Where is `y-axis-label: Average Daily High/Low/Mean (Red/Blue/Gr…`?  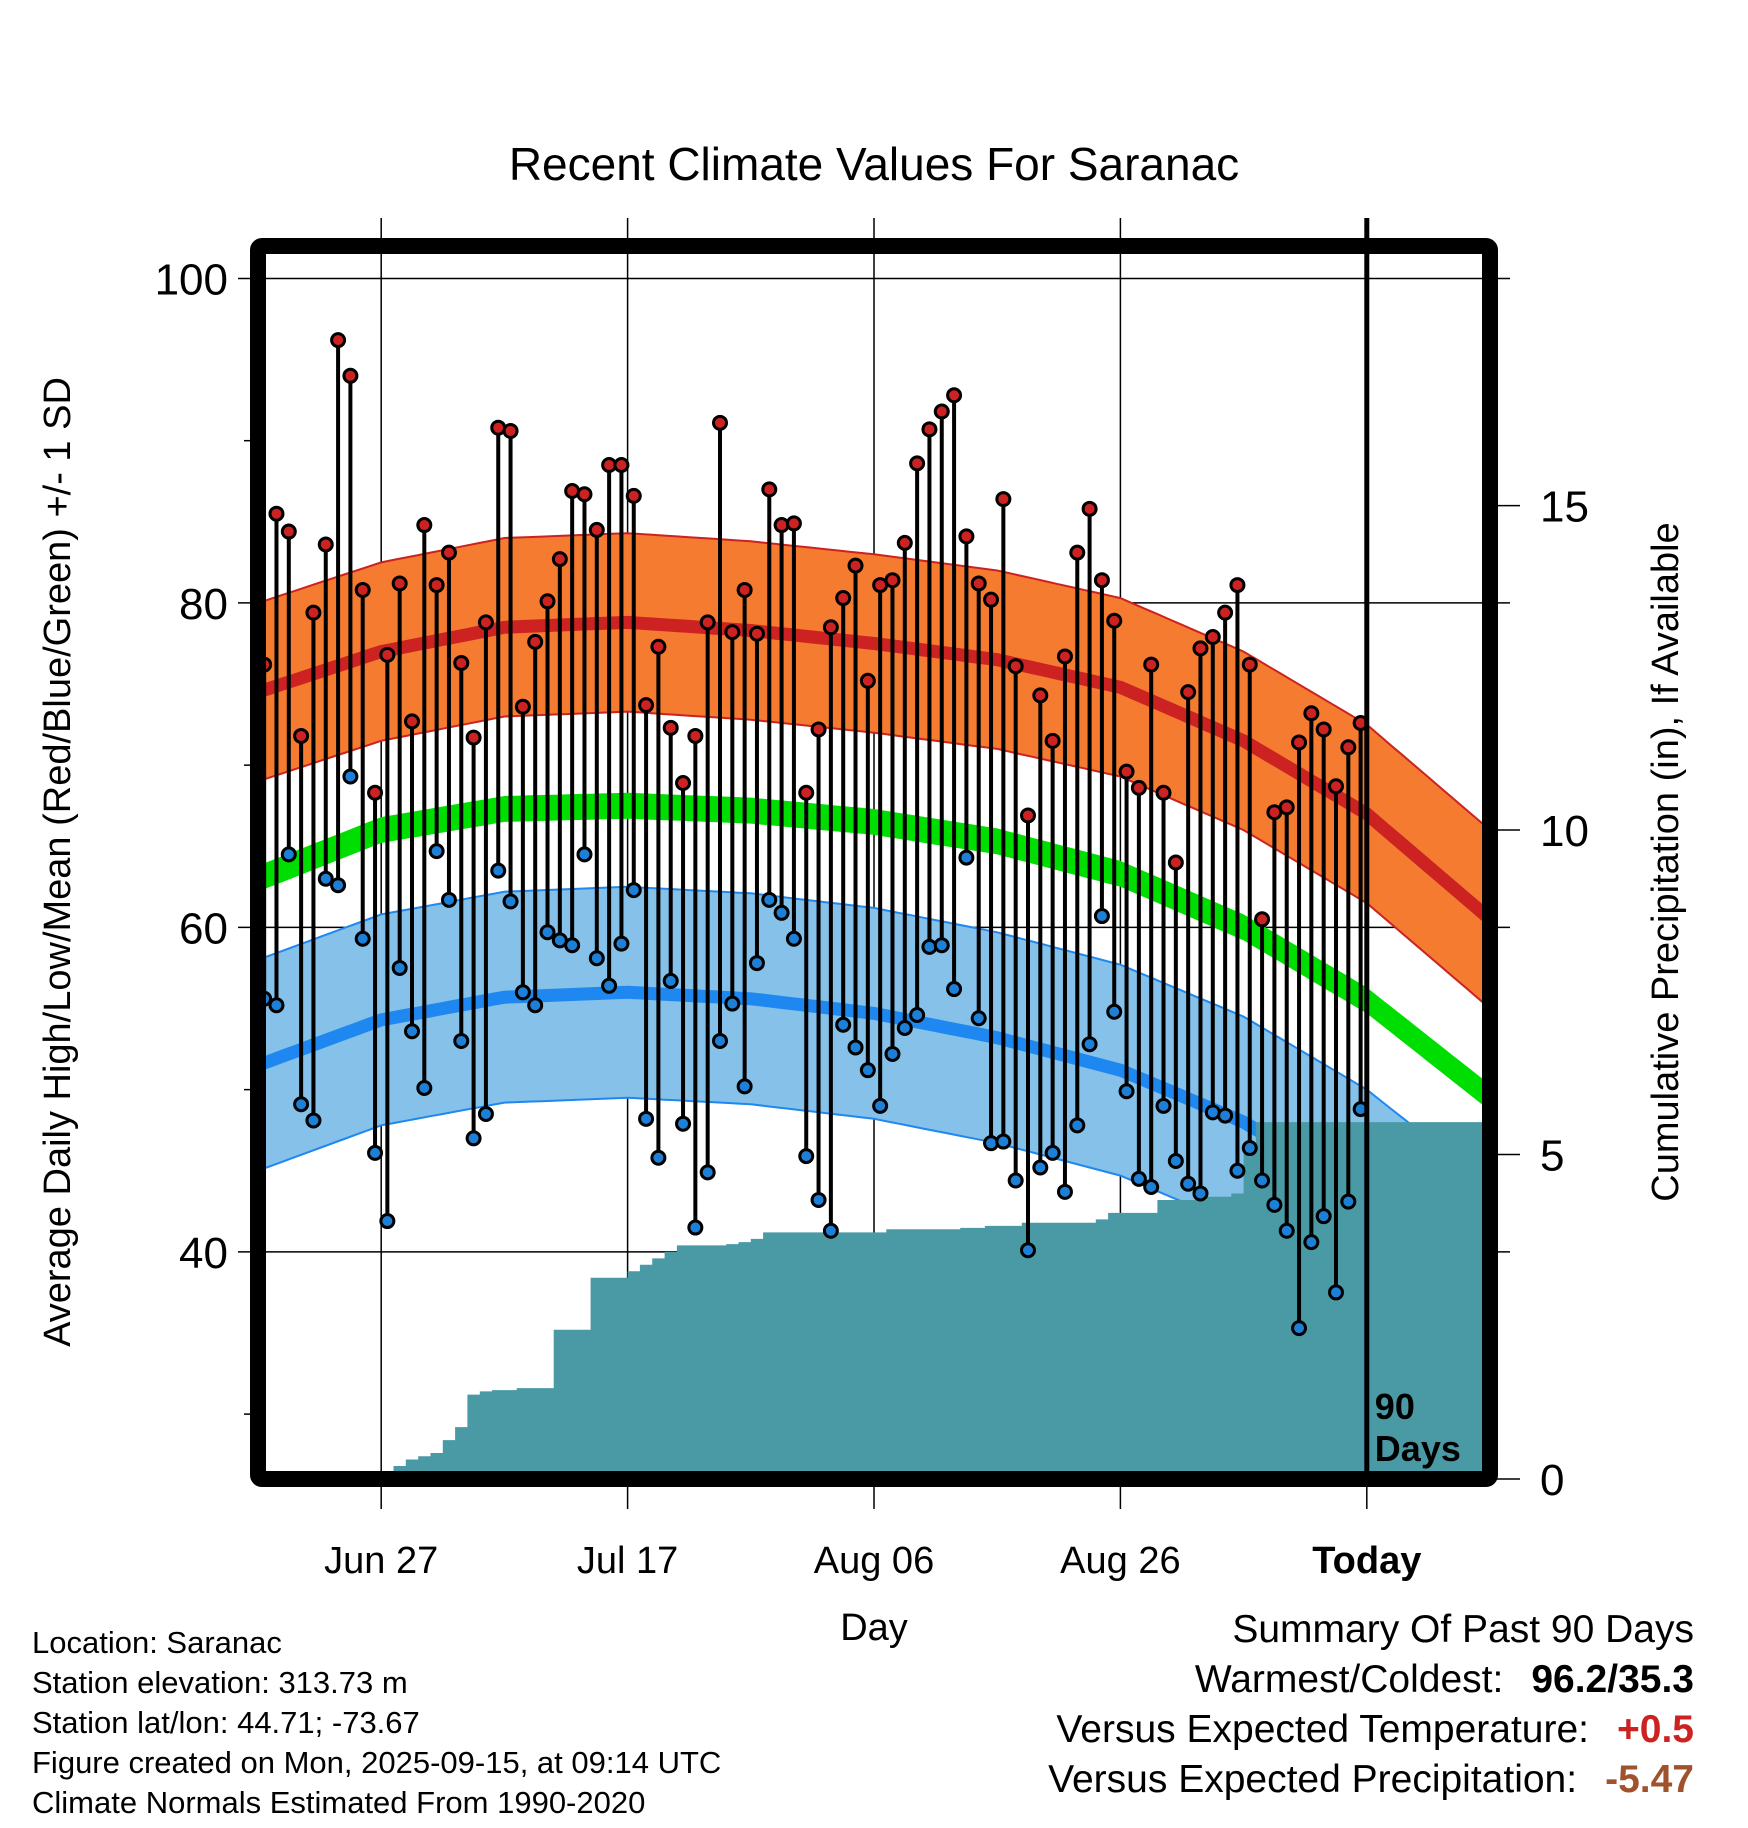
y-axis-label: Average Daily High/Low/Mean (Red/Blue/Gr… is located at coordinates (58, 862).